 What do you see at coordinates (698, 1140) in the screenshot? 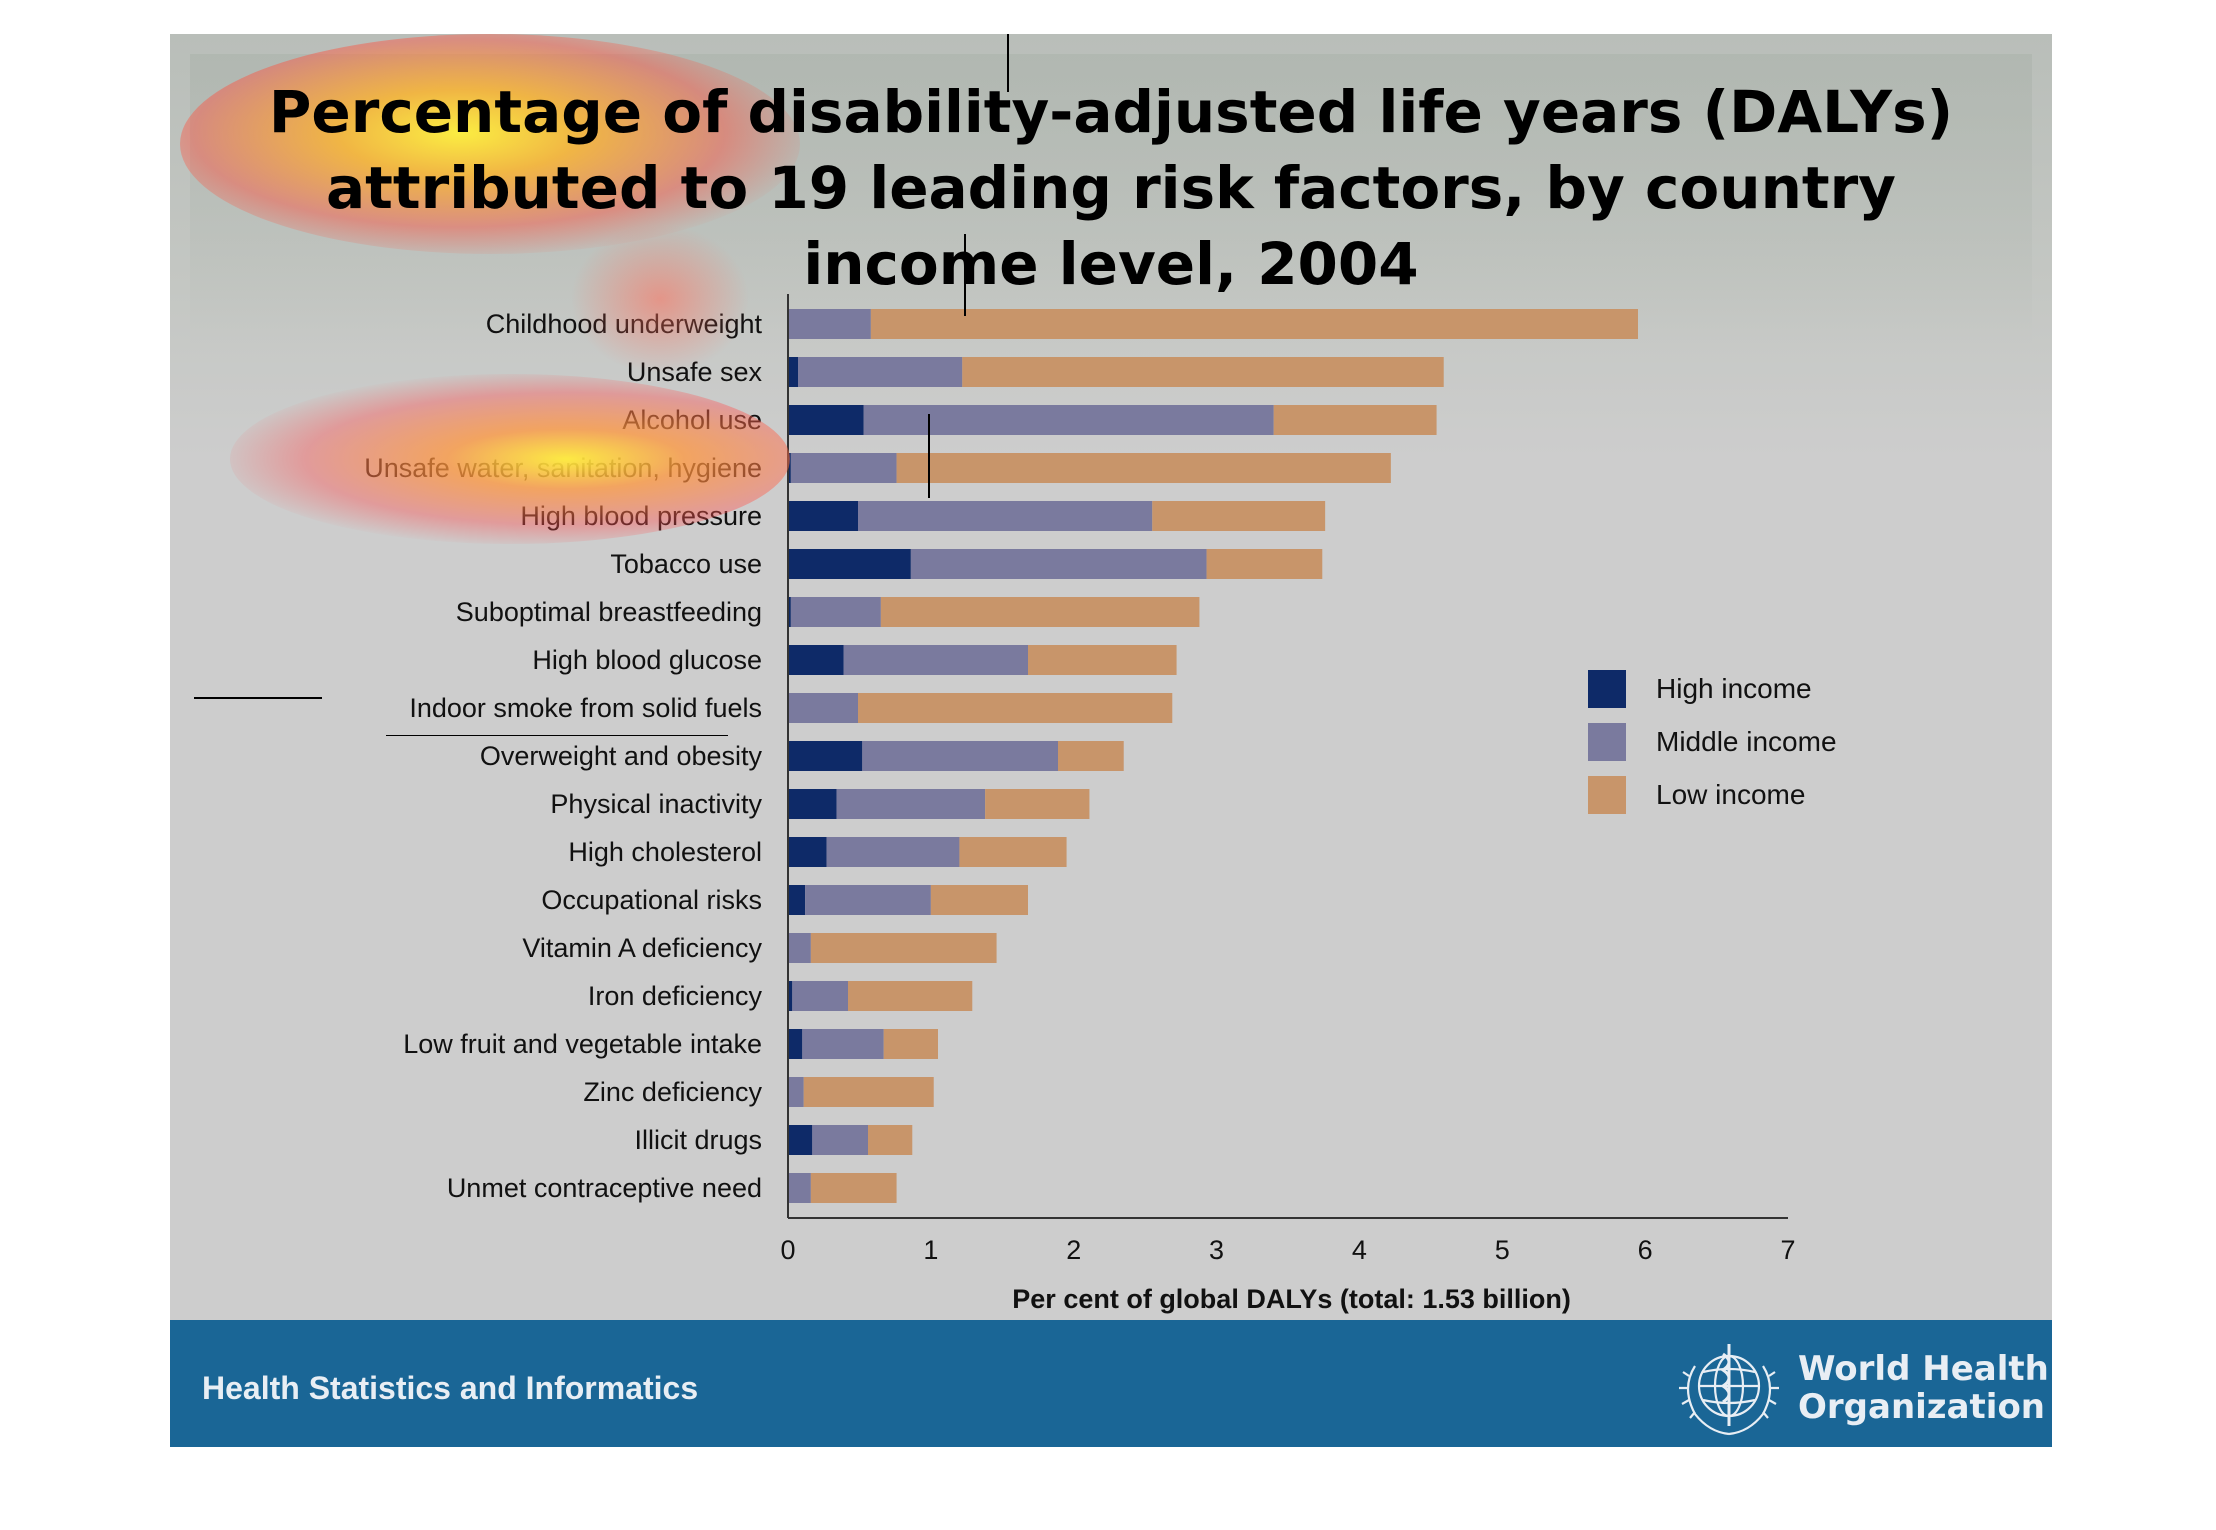
I see `category-label-illicit-drugs: Illicit drugs` at bounding box center [698, 1140].